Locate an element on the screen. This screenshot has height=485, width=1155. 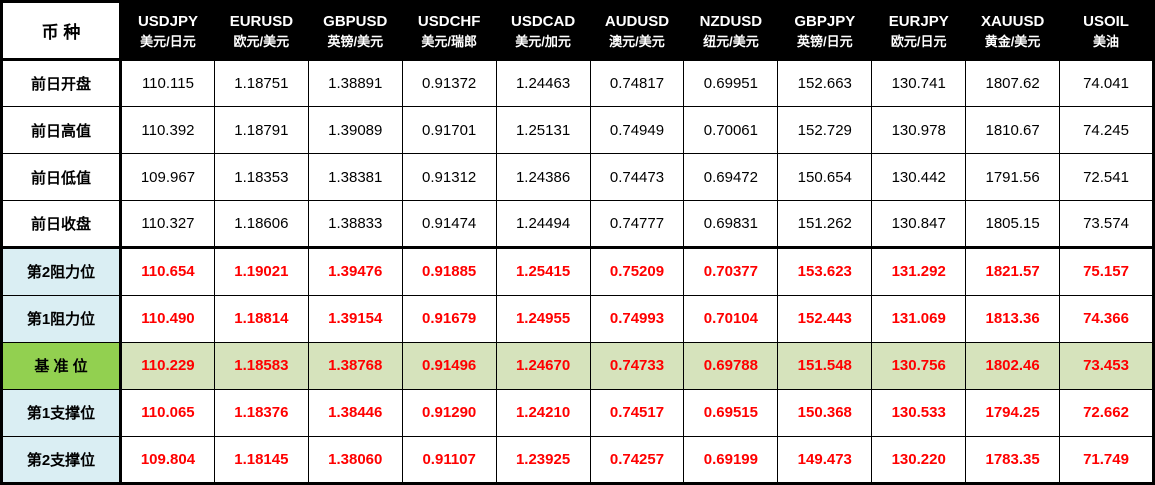
cell: 0.91496 is located at coordinates (449, 365).